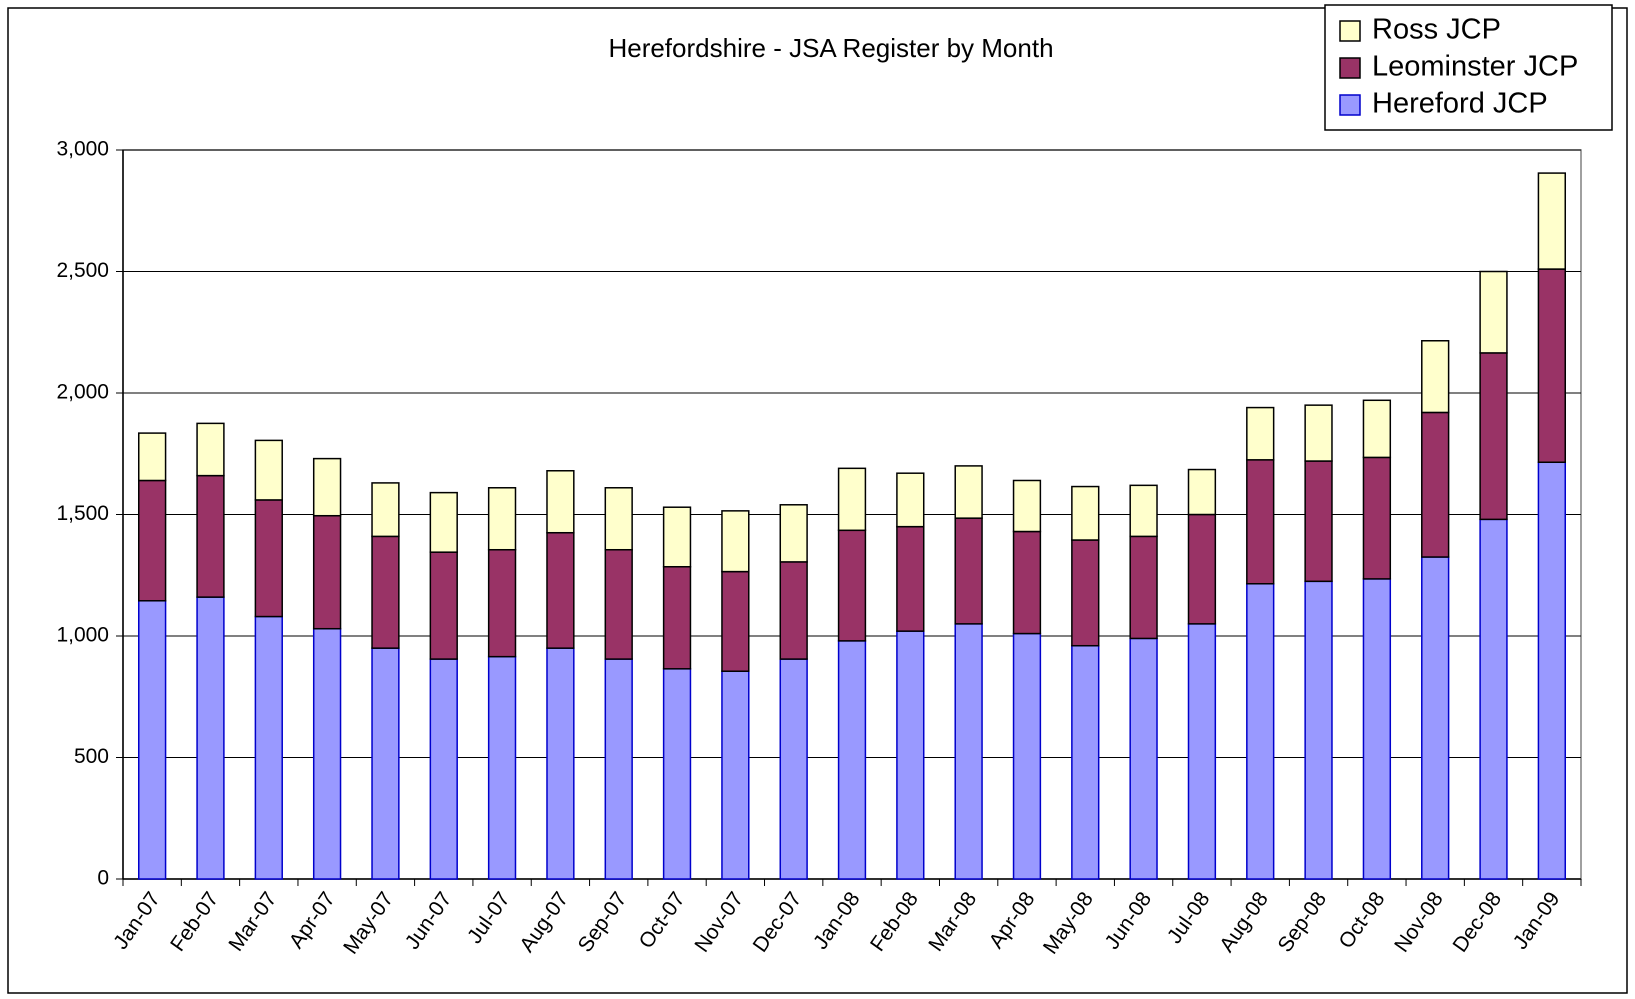 The height and width of the screenshot is (999, 1635). Describe the element at coordinates (1436, 30) in the screenshot. I see `legend-label: Ross JCP` at that location.